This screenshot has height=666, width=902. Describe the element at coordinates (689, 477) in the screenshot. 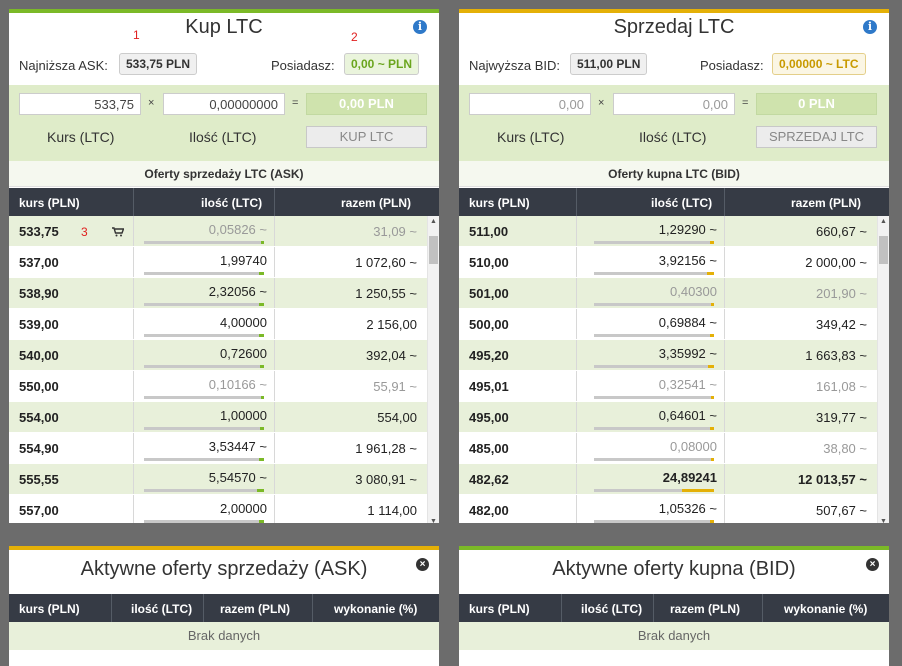

I see `row-qty: 24,89241` at that location.